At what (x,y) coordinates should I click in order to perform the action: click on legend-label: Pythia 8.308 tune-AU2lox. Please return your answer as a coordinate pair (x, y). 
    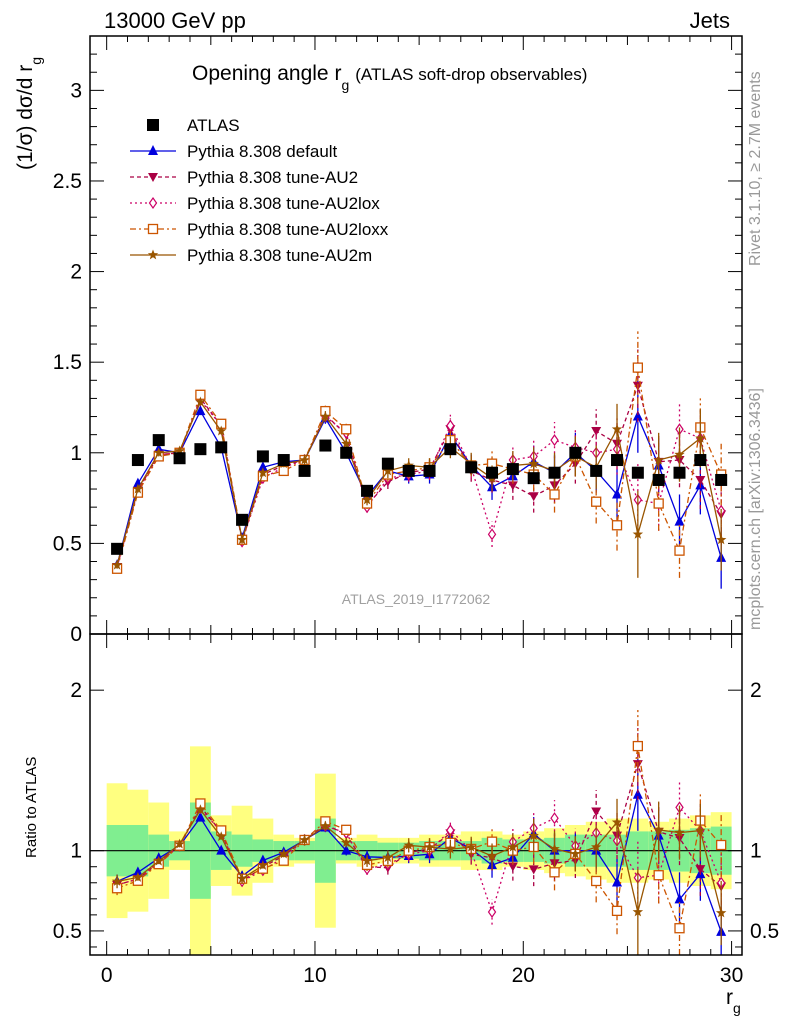
    Looking at the image, I should click on (283, 203).